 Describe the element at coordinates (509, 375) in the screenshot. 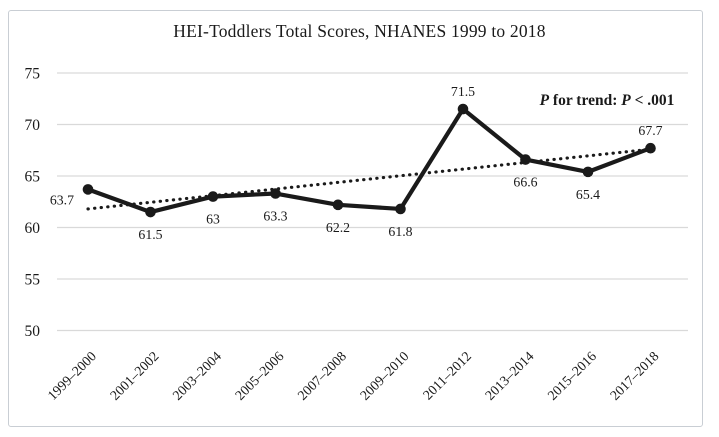

I see `x-tick-label: 2013–2014` at that location.